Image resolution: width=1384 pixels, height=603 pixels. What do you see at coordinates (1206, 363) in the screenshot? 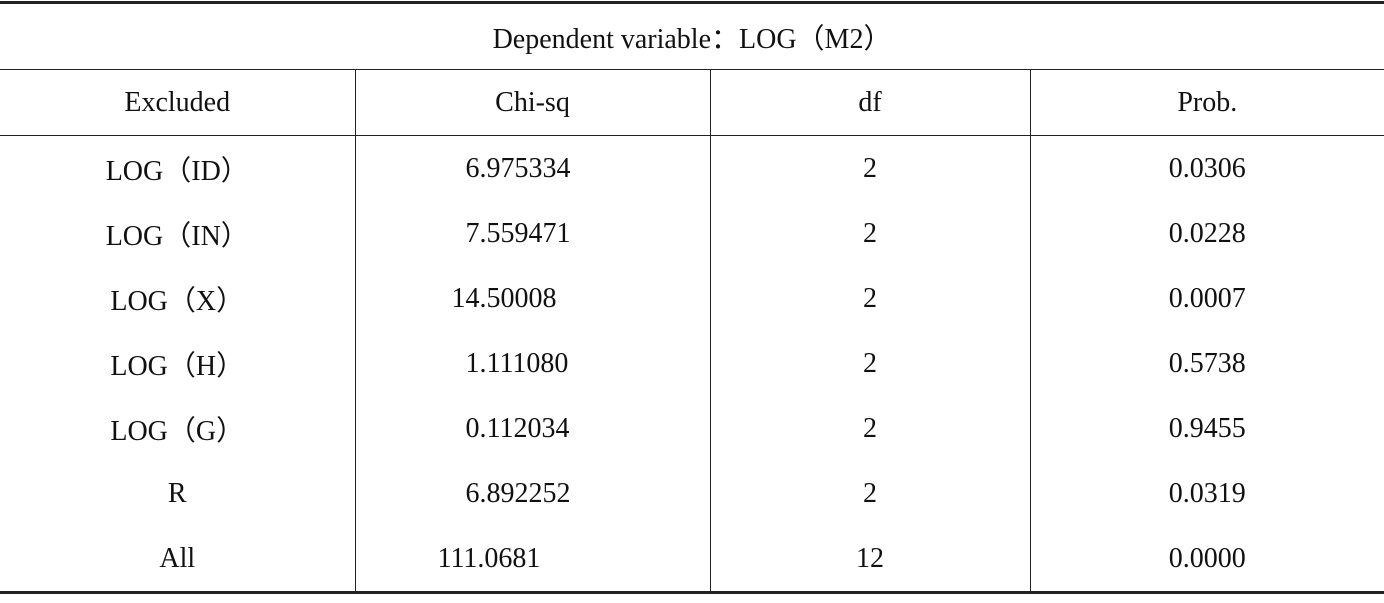
I see `cell-value: 0.5738` at bounding box center [1206, 363].